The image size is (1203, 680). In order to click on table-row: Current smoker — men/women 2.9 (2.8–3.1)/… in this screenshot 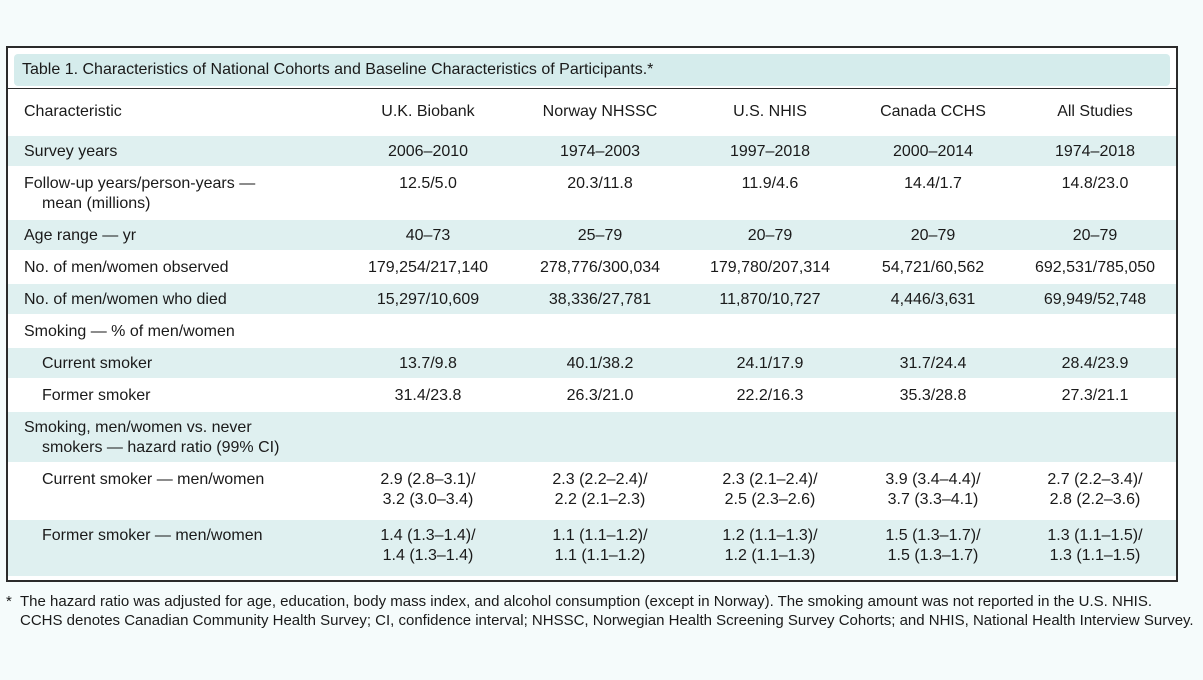, I will do `click(592, 491)`.